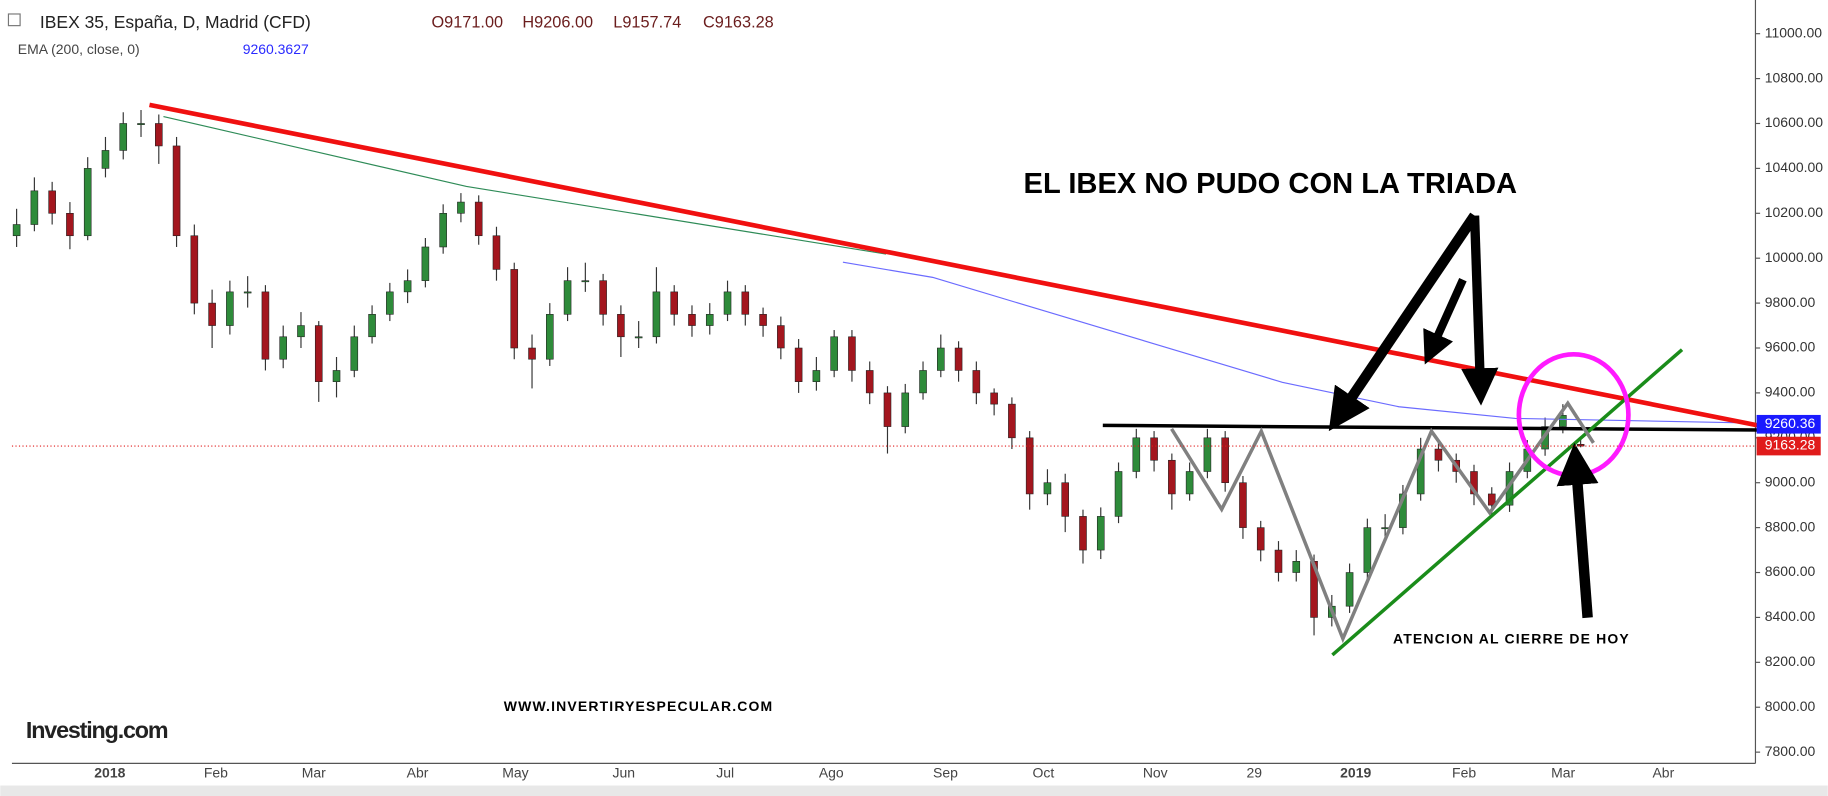  I want to click on price-tag-label: 9260.36, so click(1790, 423).